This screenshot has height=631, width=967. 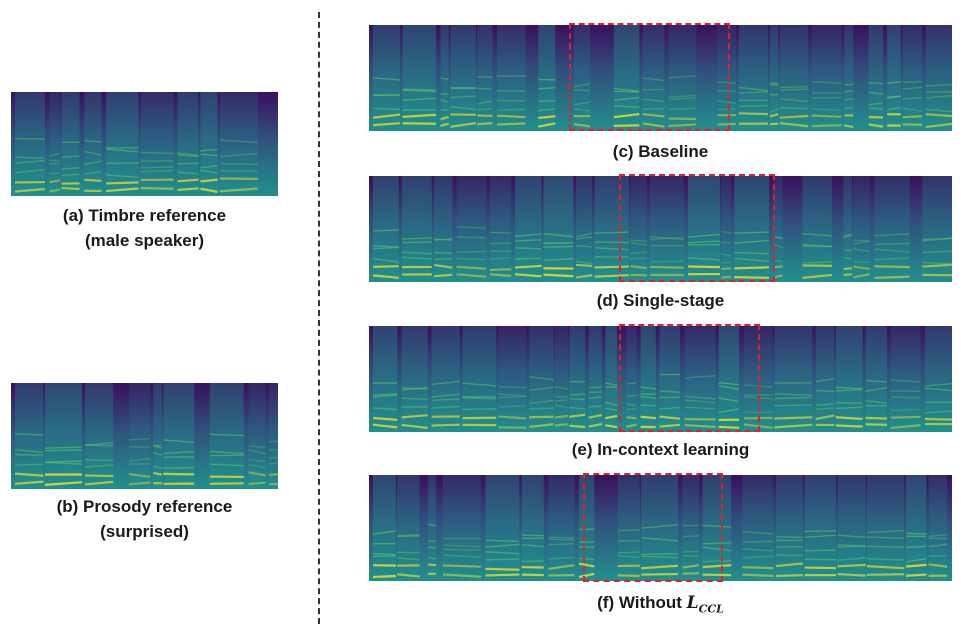 What do you see at coordinates (144, 144) in the screenshot?
I see `spectrogram-timbre-reference` at bounding box center [144, 144].